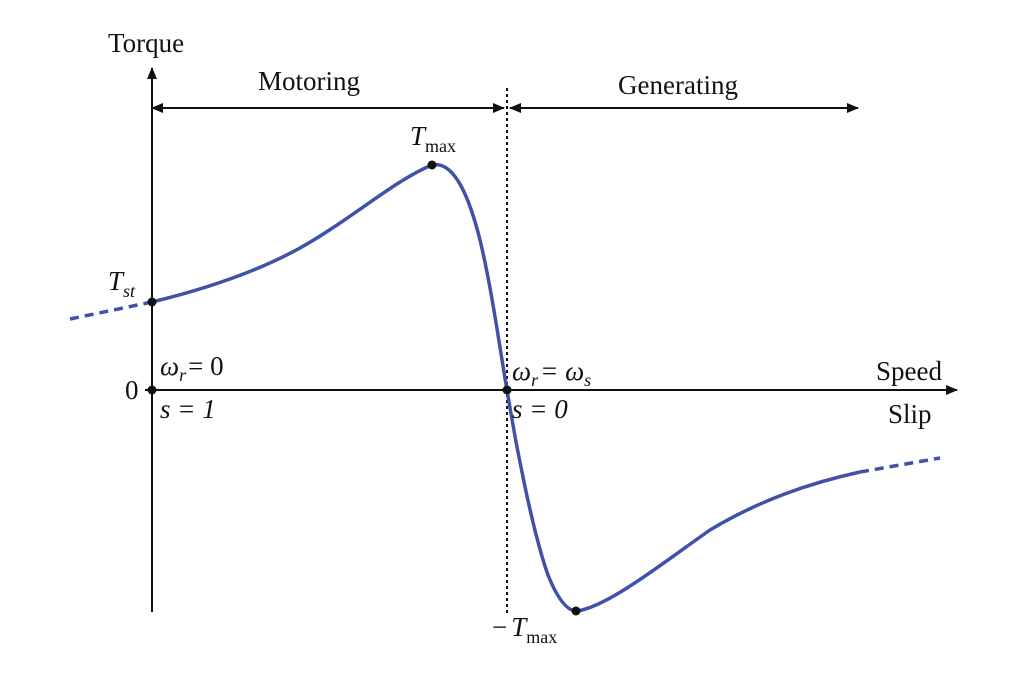 The height and width of the screenshot is (677, 1020). What do you see at coordinates (129, 291) in the screenshot?
I see `subscript: st` at bounding box center [129, 291].